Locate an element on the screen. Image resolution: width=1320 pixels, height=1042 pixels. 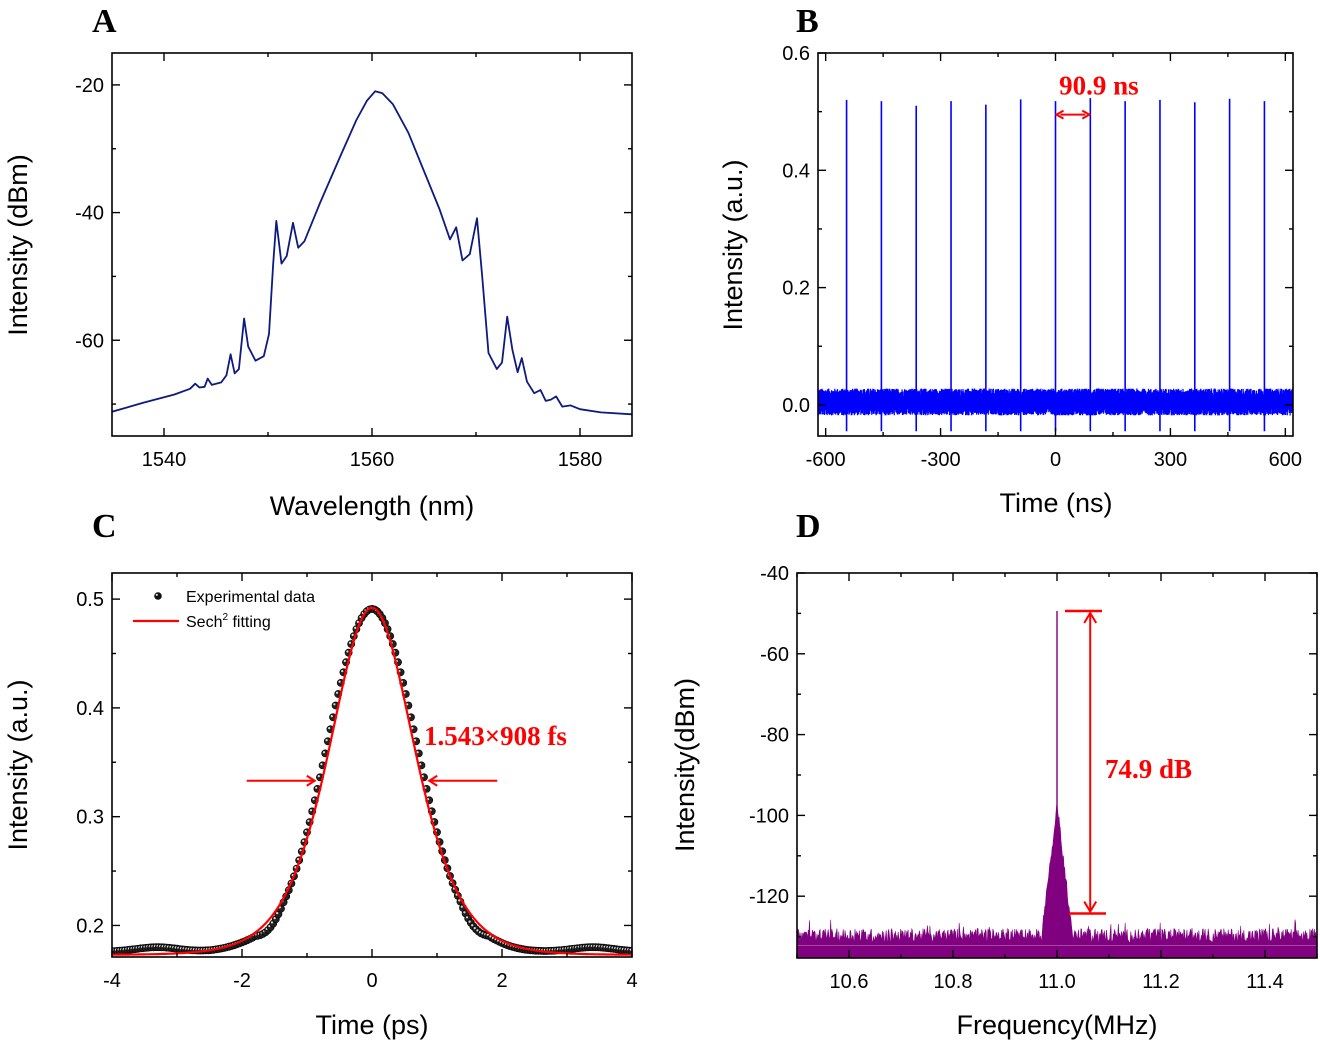
sech2-fit-line is located at coordinates (372, 781).